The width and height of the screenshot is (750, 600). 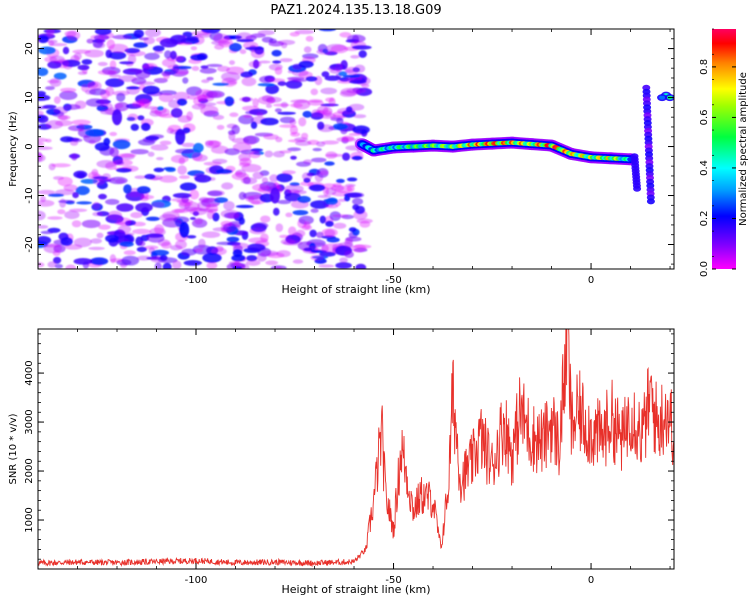 I want to click on y-tick-label: 1000, so click(x=29, y=519).